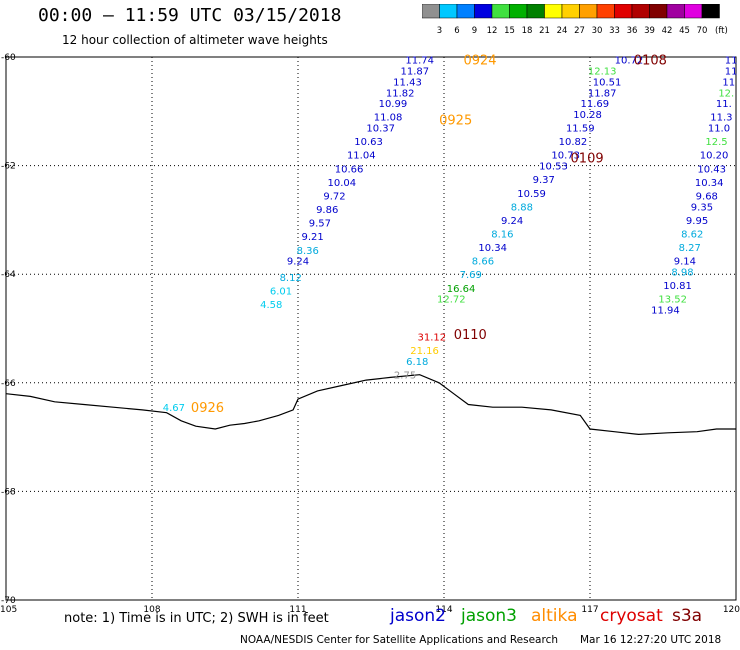 The image size is (740, 650). I want to click on track-time-label: 0926, so click(207, 408).